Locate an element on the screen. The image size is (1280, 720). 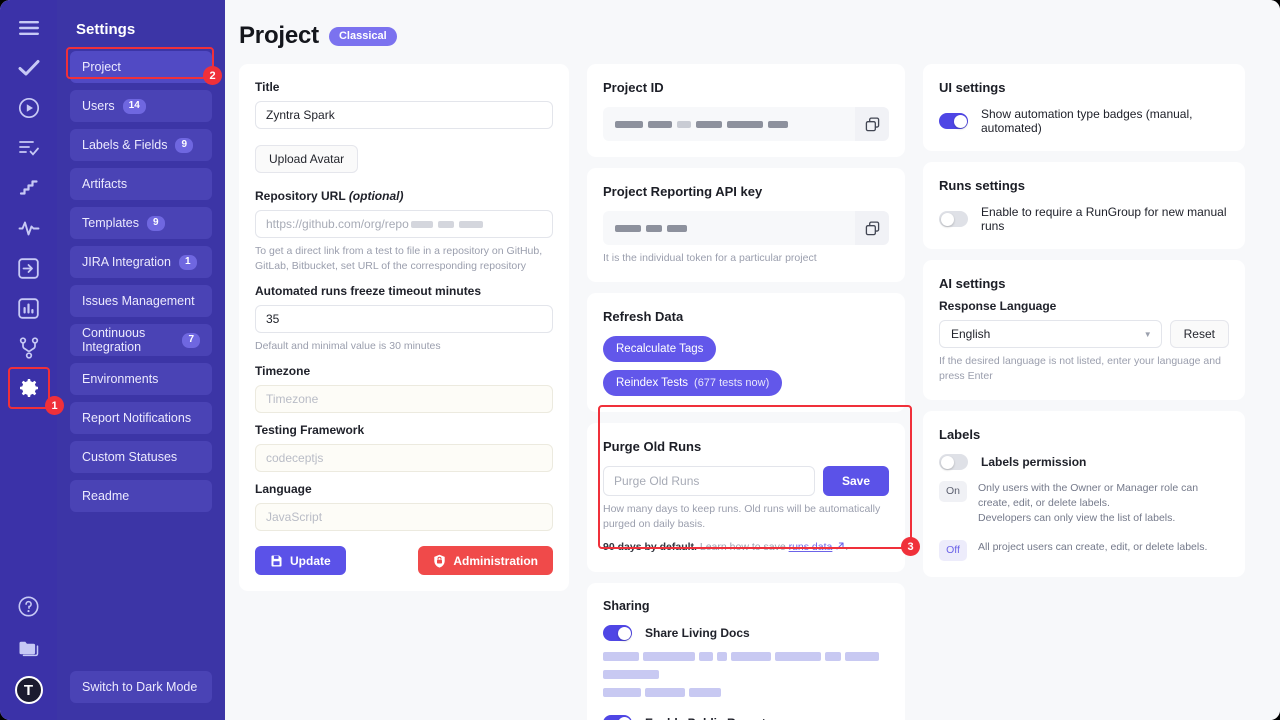
steps-icon is located at coordinates (29, 188).